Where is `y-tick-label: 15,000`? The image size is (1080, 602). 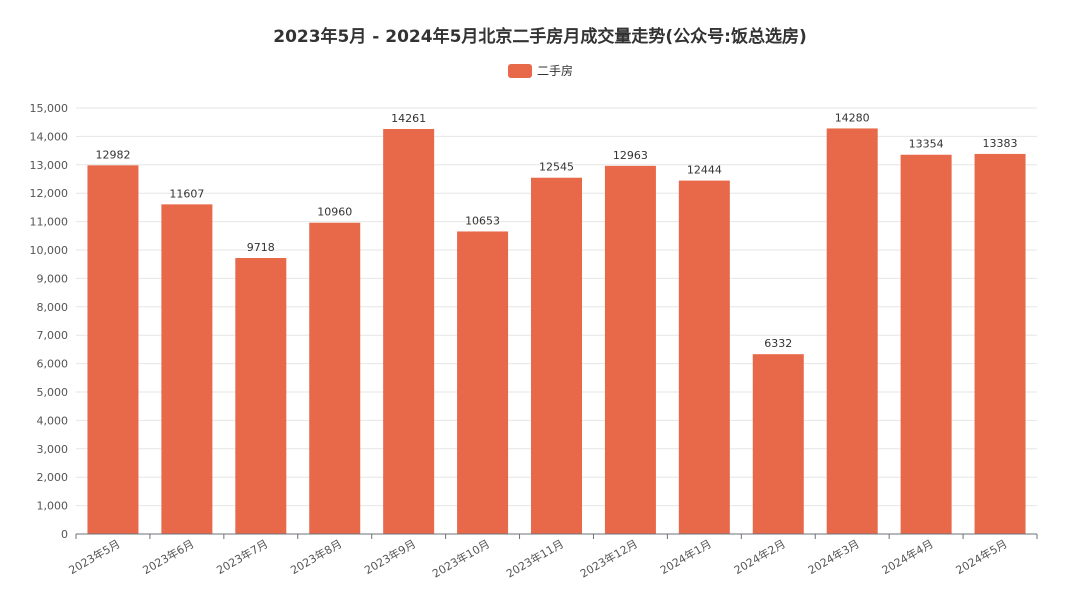 y-tick-label: 15,000 is located at coordinates (49, 108).